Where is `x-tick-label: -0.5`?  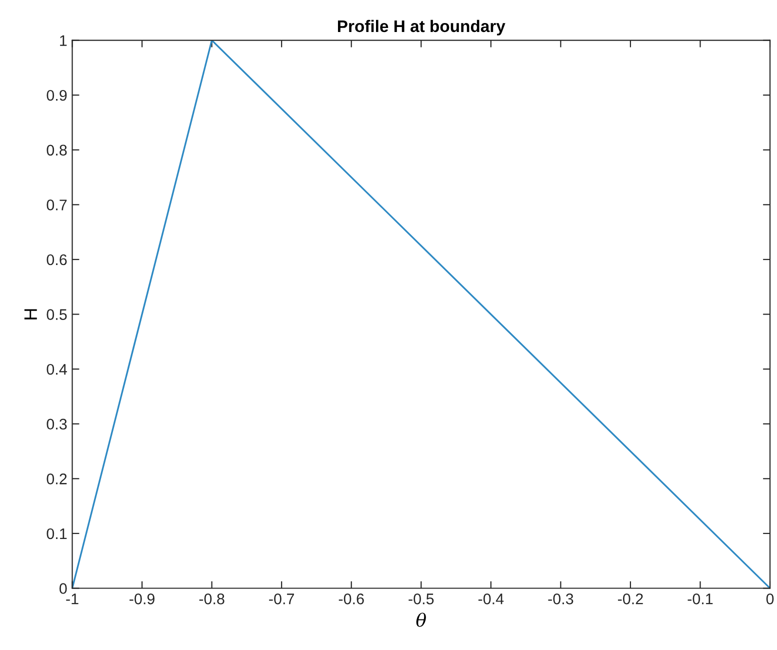
x-tick-label: -0.5 is located at coordinates (421, 599).